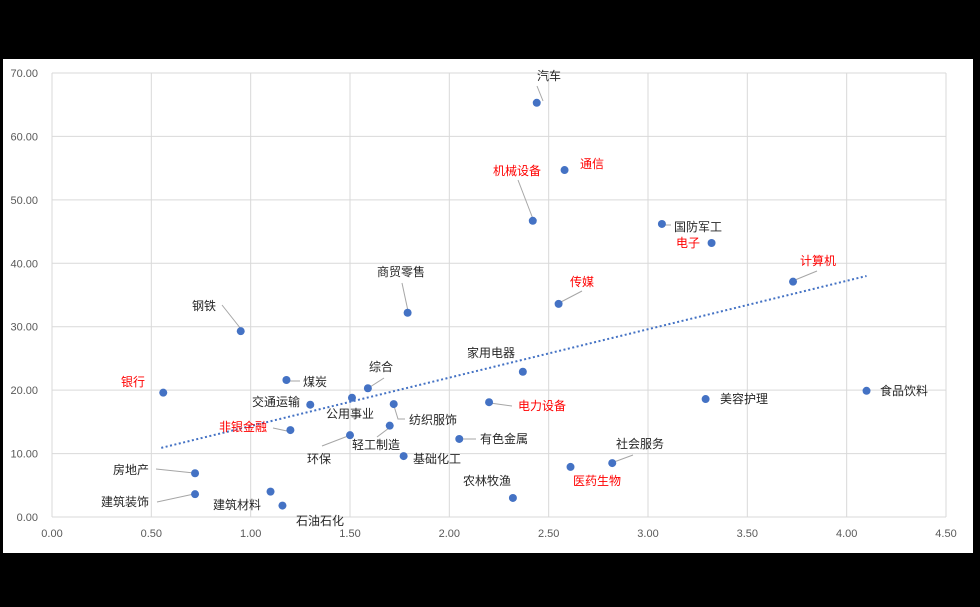  What do you see at coordinates (276, 401) in the screenshot?
I see `data-label: 交通运输` at bounding box center [276, 401].